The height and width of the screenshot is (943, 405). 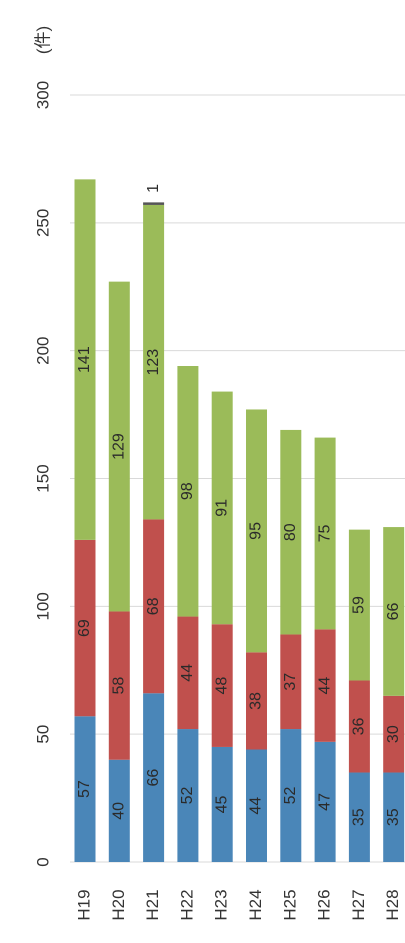 What do you see at coordinates (42, 223) in the screenshot?
I see `y-tick-label: 250` at bounding box center [42, 223].